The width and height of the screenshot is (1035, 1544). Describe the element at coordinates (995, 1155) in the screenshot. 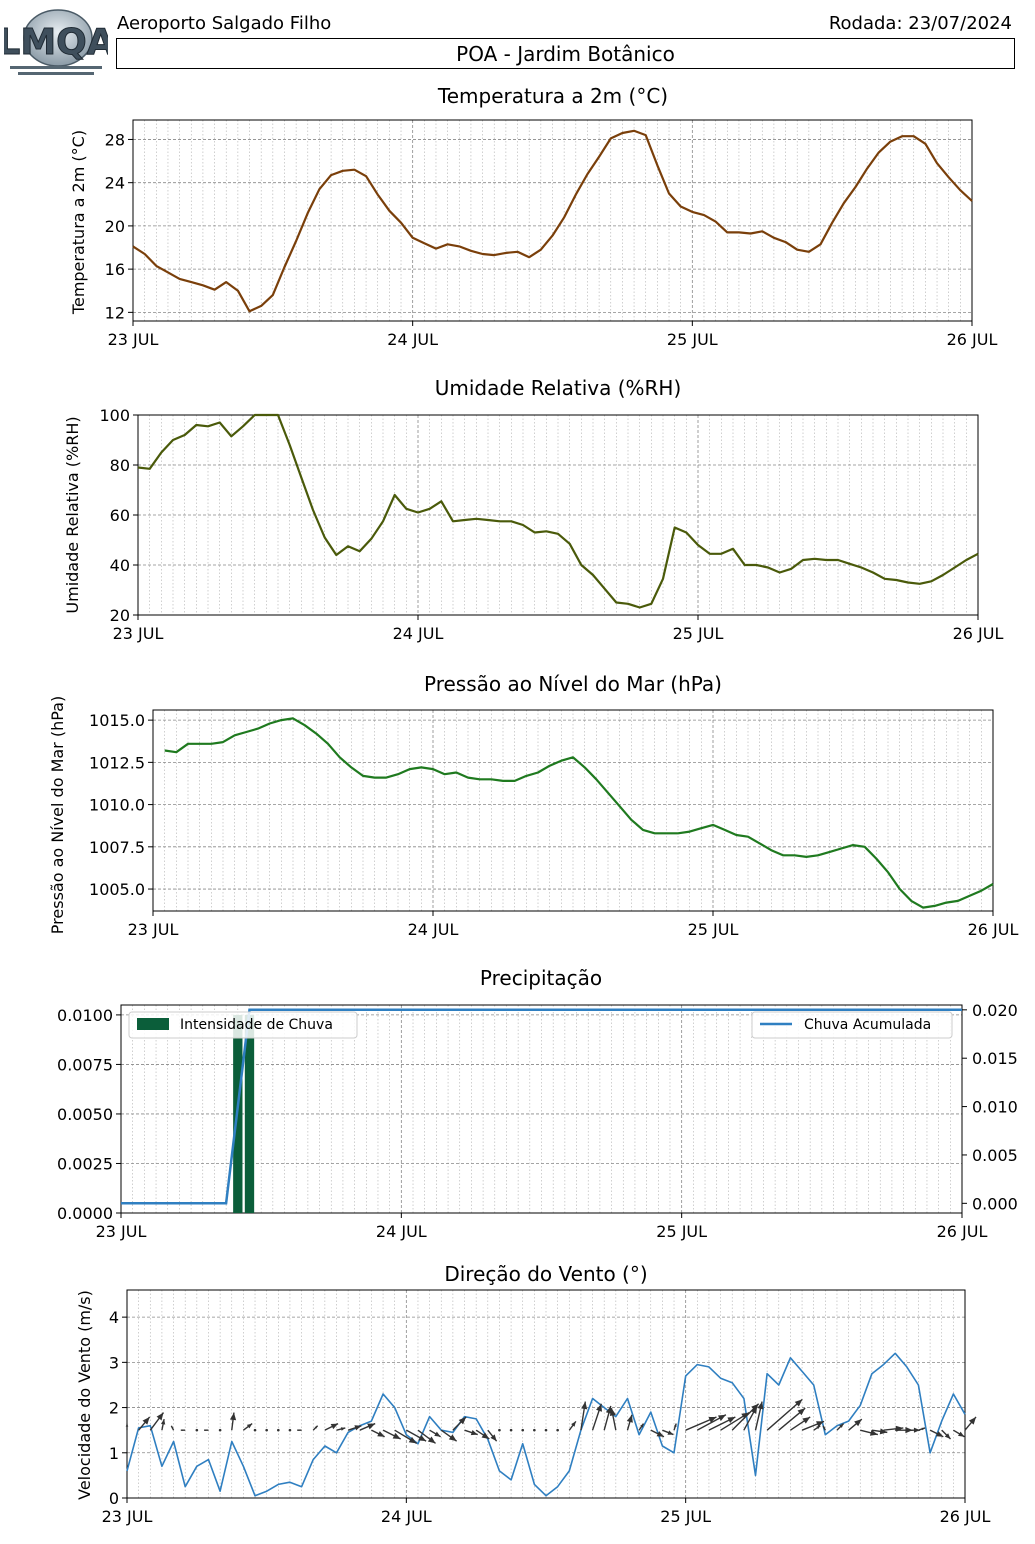

I see `y2-tick-label: 0.005` at that location.